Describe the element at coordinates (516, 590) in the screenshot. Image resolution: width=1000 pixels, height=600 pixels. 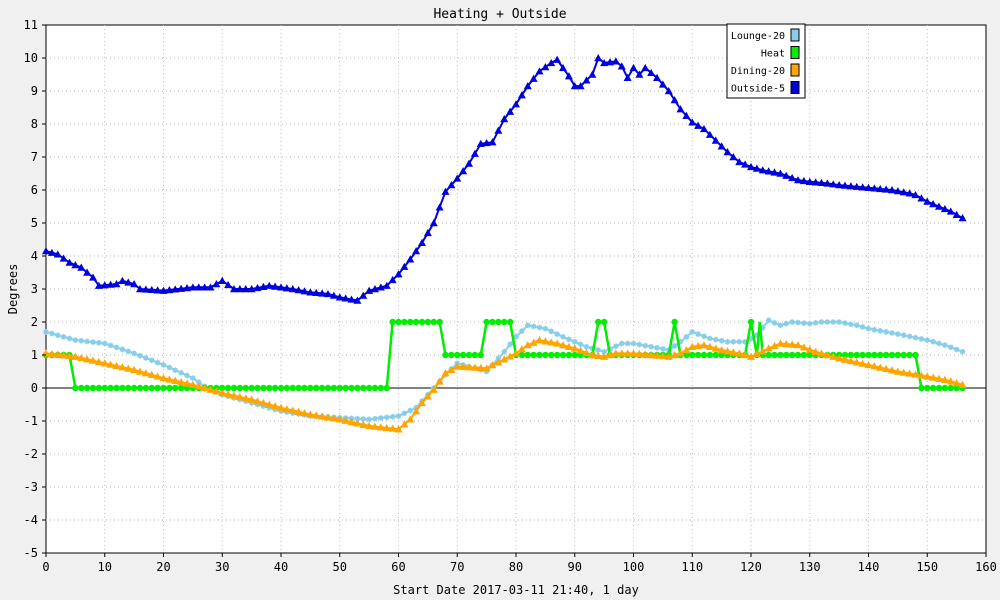
I see `x-axis-label: Start Date 2017-03-11 21:40, 1 day` at that location.